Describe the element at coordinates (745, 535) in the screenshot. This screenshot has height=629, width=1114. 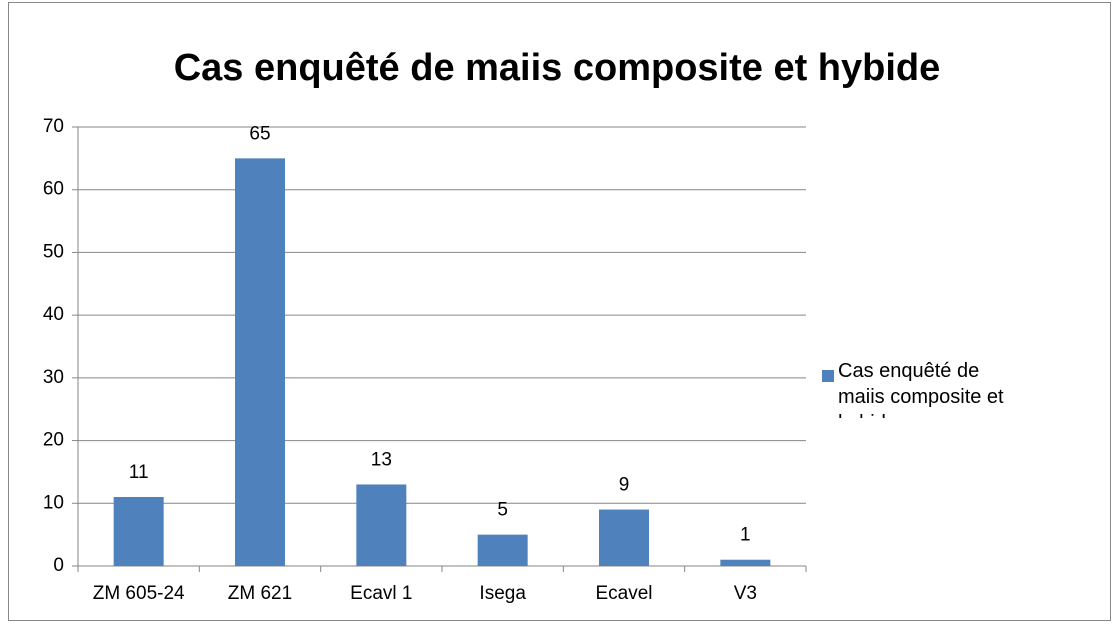
I see `data-label: 1` at that location.